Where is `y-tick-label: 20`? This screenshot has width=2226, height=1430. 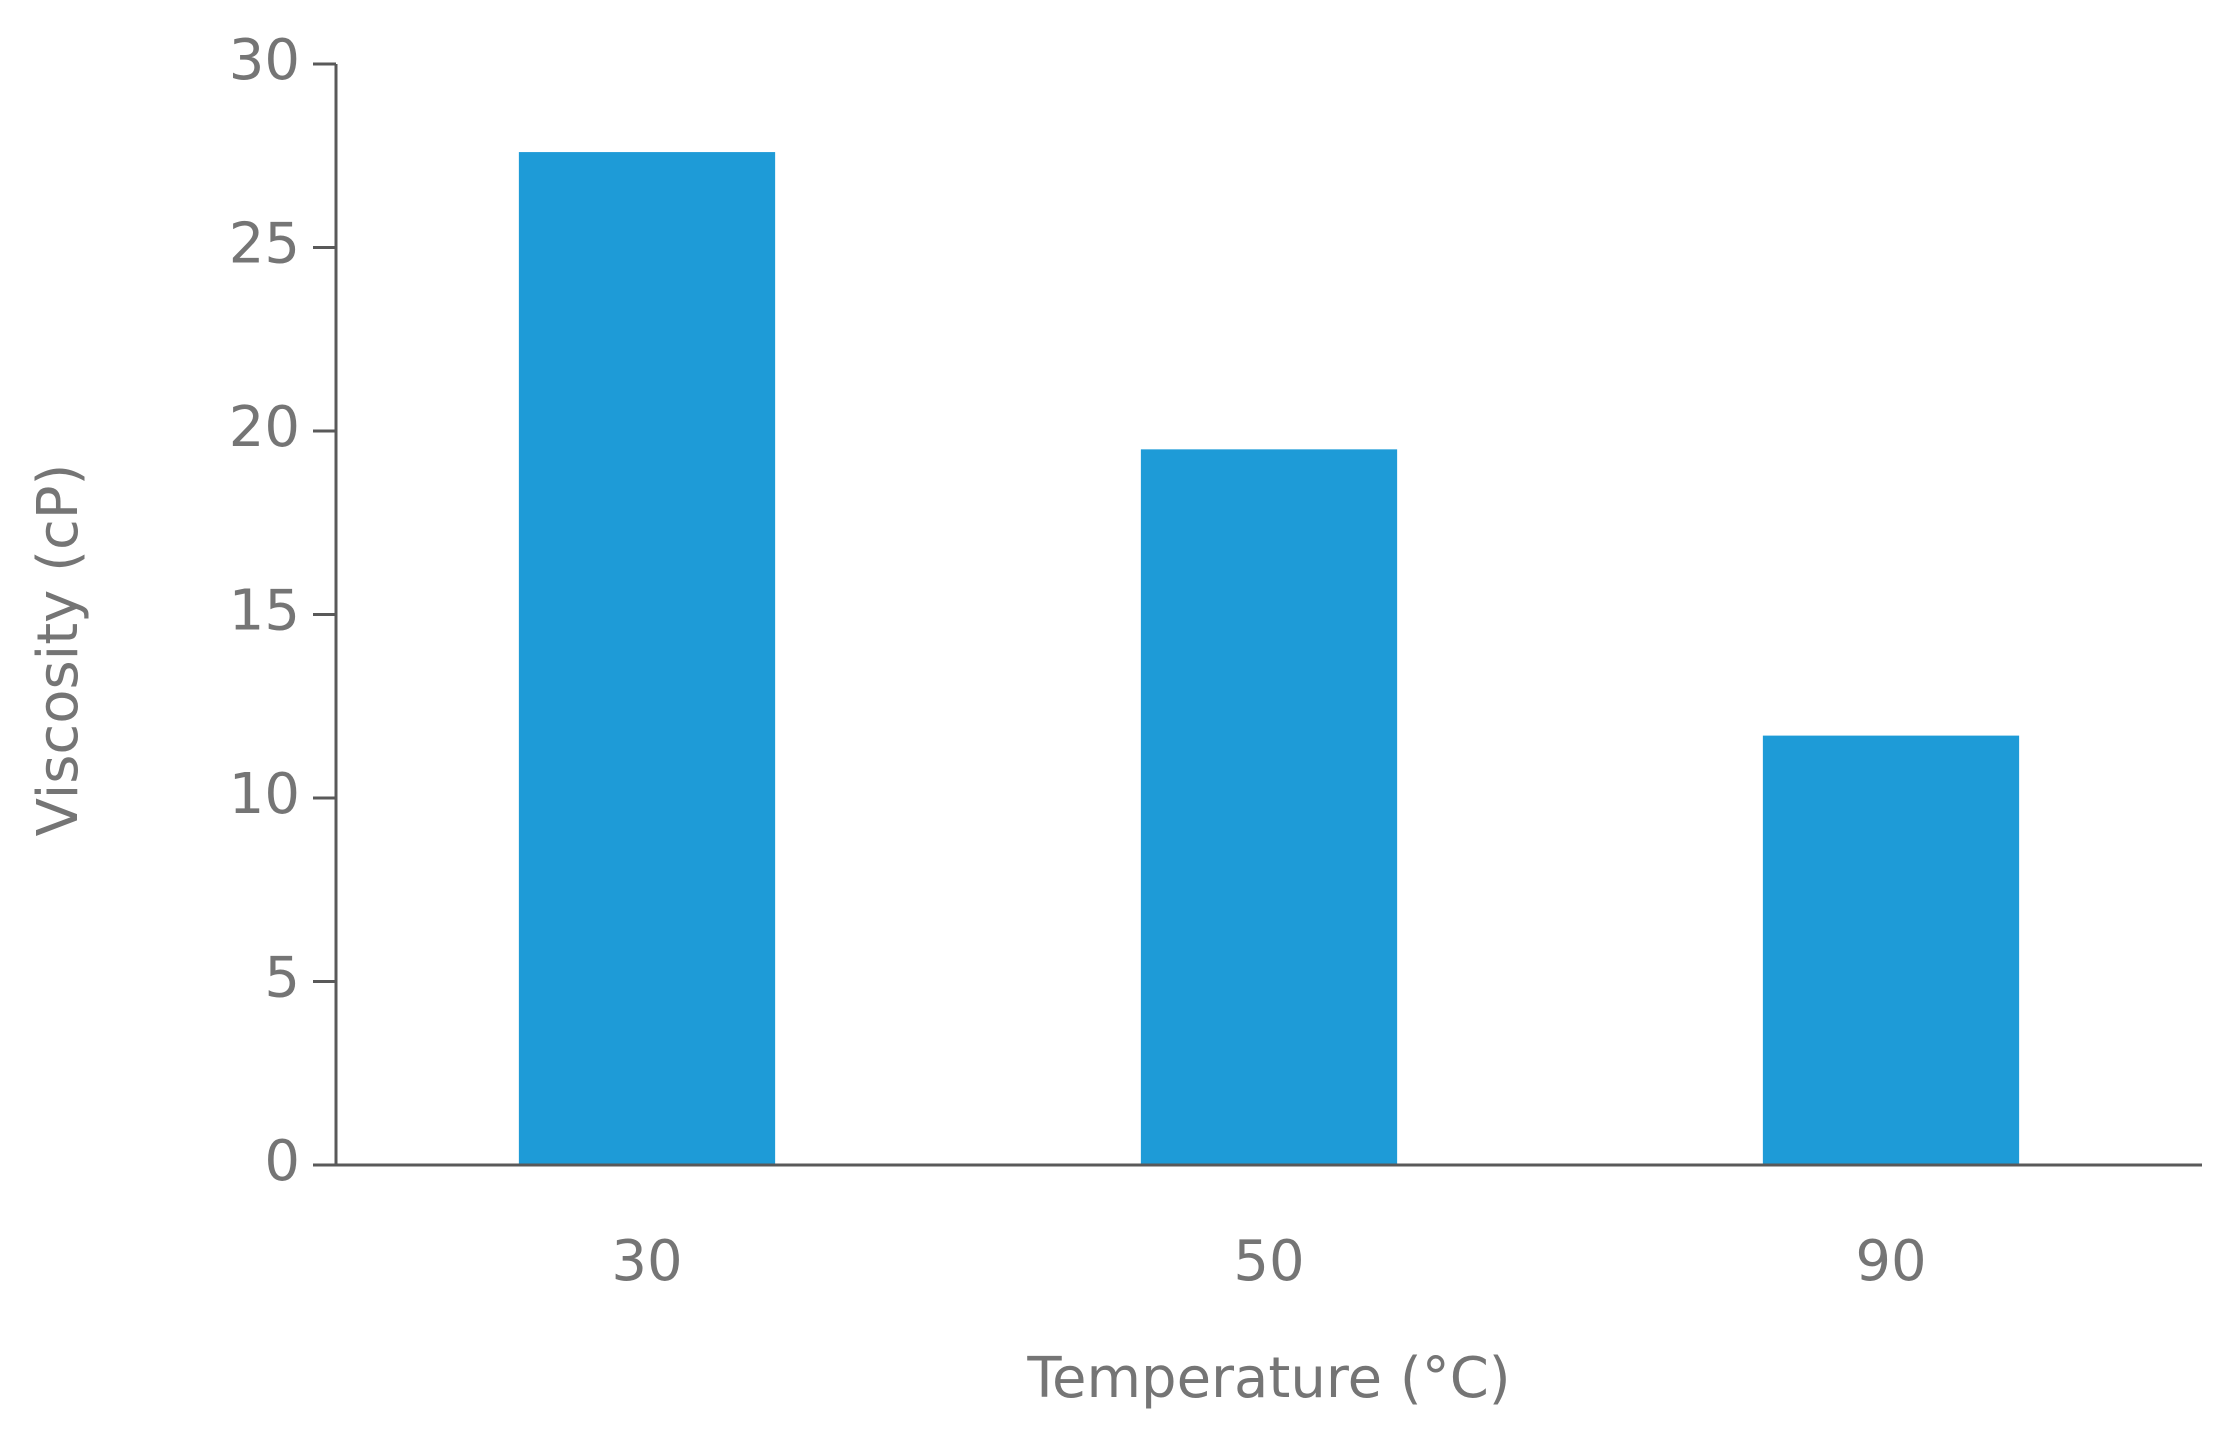
y-tick-label: 20 is located at coordinates (264, 427).